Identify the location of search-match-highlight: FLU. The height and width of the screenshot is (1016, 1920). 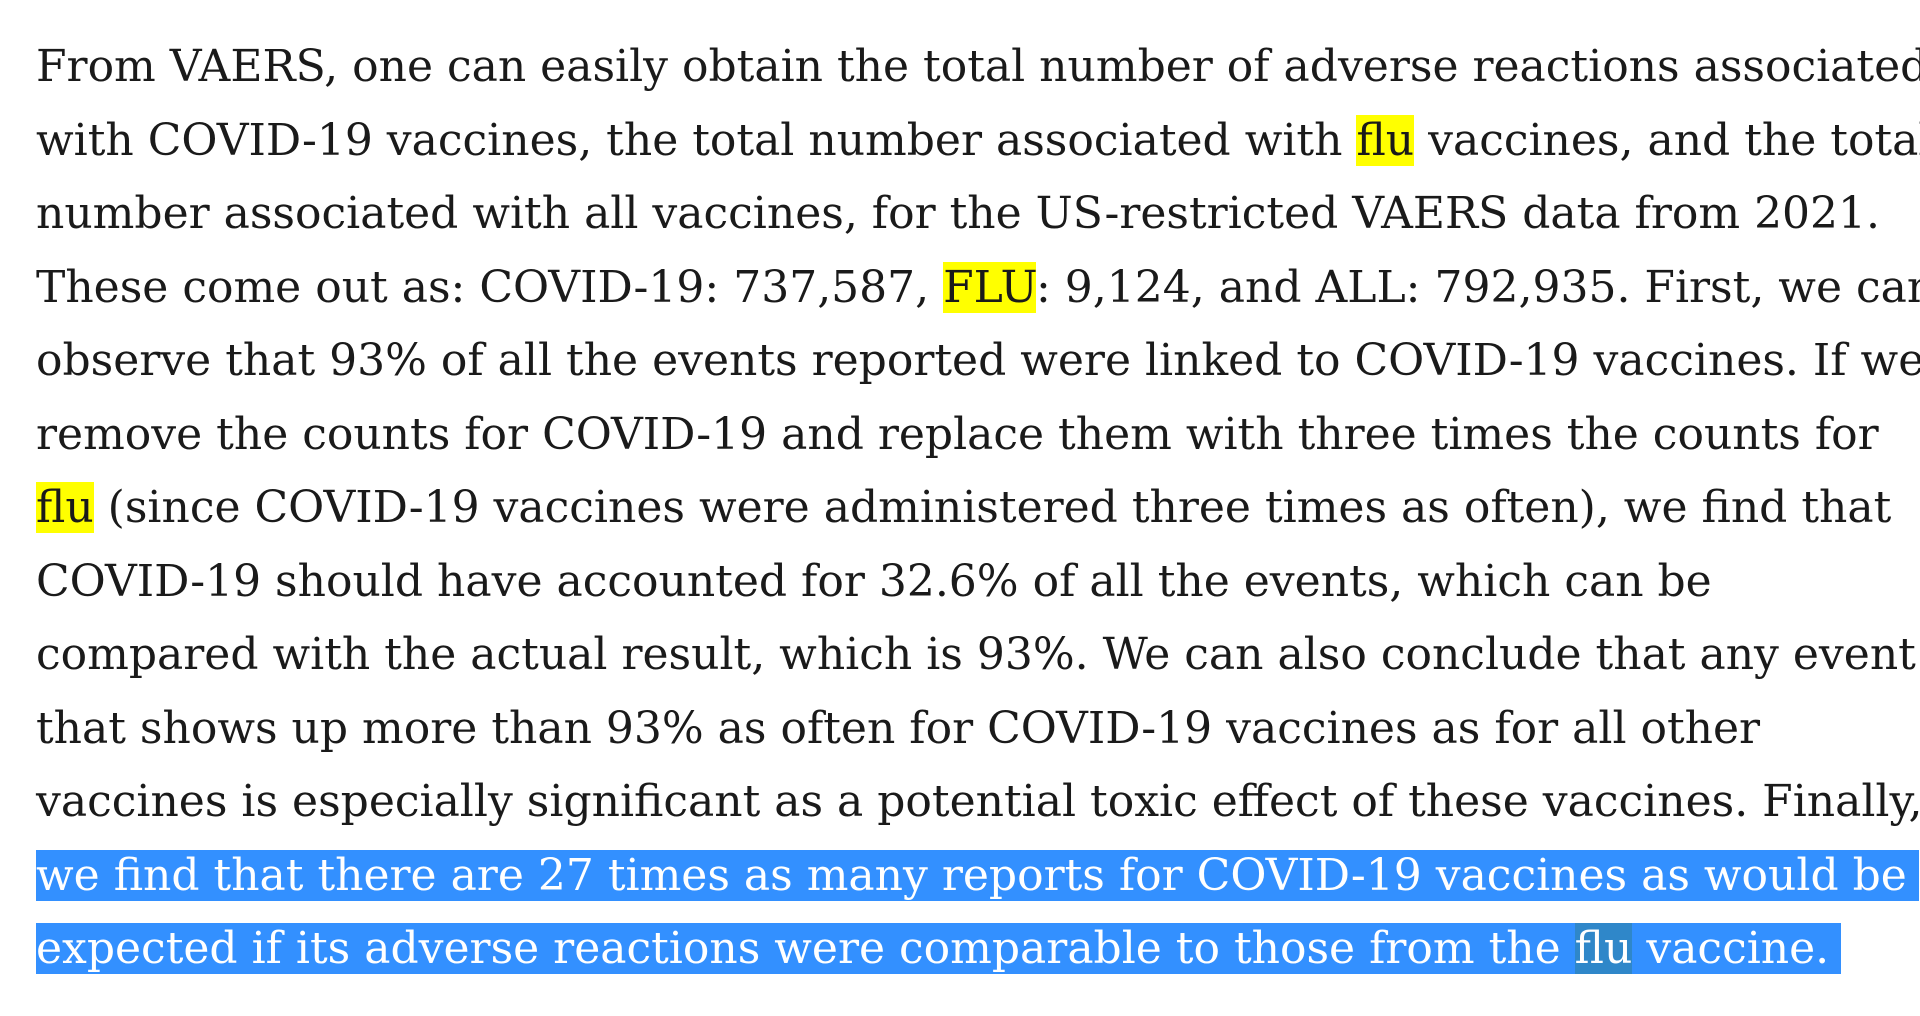
(989, 287).